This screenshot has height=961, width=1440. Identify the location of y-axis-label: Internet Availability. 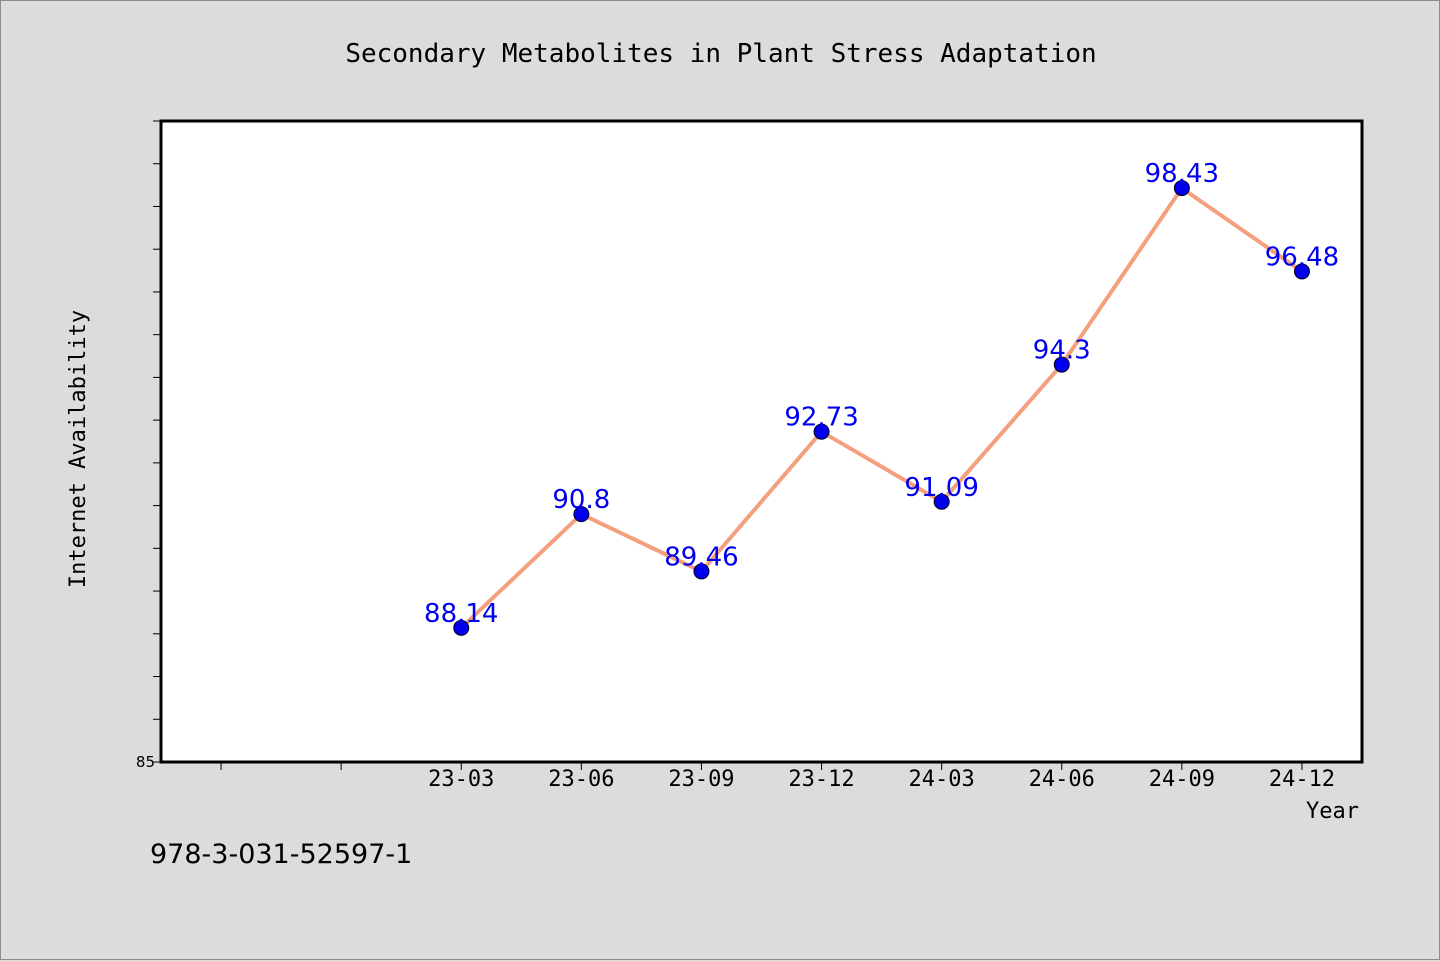
(78, 449).